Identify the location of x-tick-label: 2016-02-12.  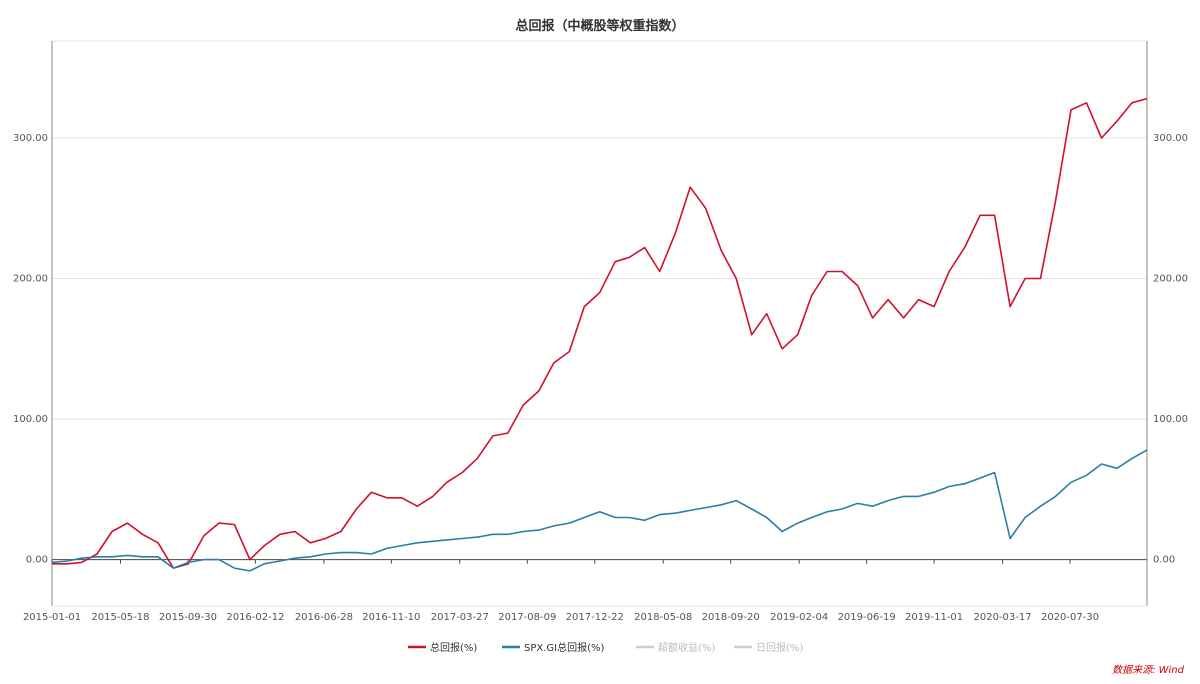
(255, 617).